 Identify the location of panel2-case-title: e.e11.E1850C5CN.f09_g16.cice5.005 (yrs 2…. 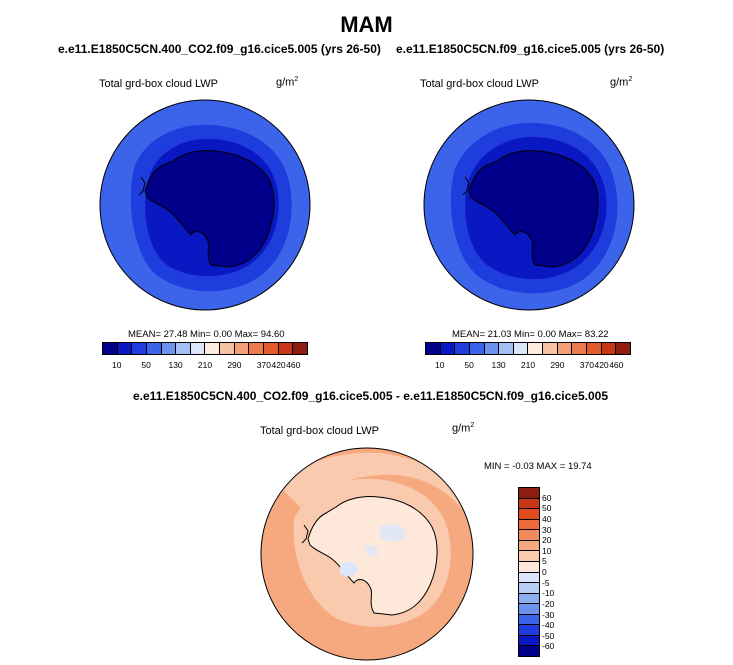
(530, 49).